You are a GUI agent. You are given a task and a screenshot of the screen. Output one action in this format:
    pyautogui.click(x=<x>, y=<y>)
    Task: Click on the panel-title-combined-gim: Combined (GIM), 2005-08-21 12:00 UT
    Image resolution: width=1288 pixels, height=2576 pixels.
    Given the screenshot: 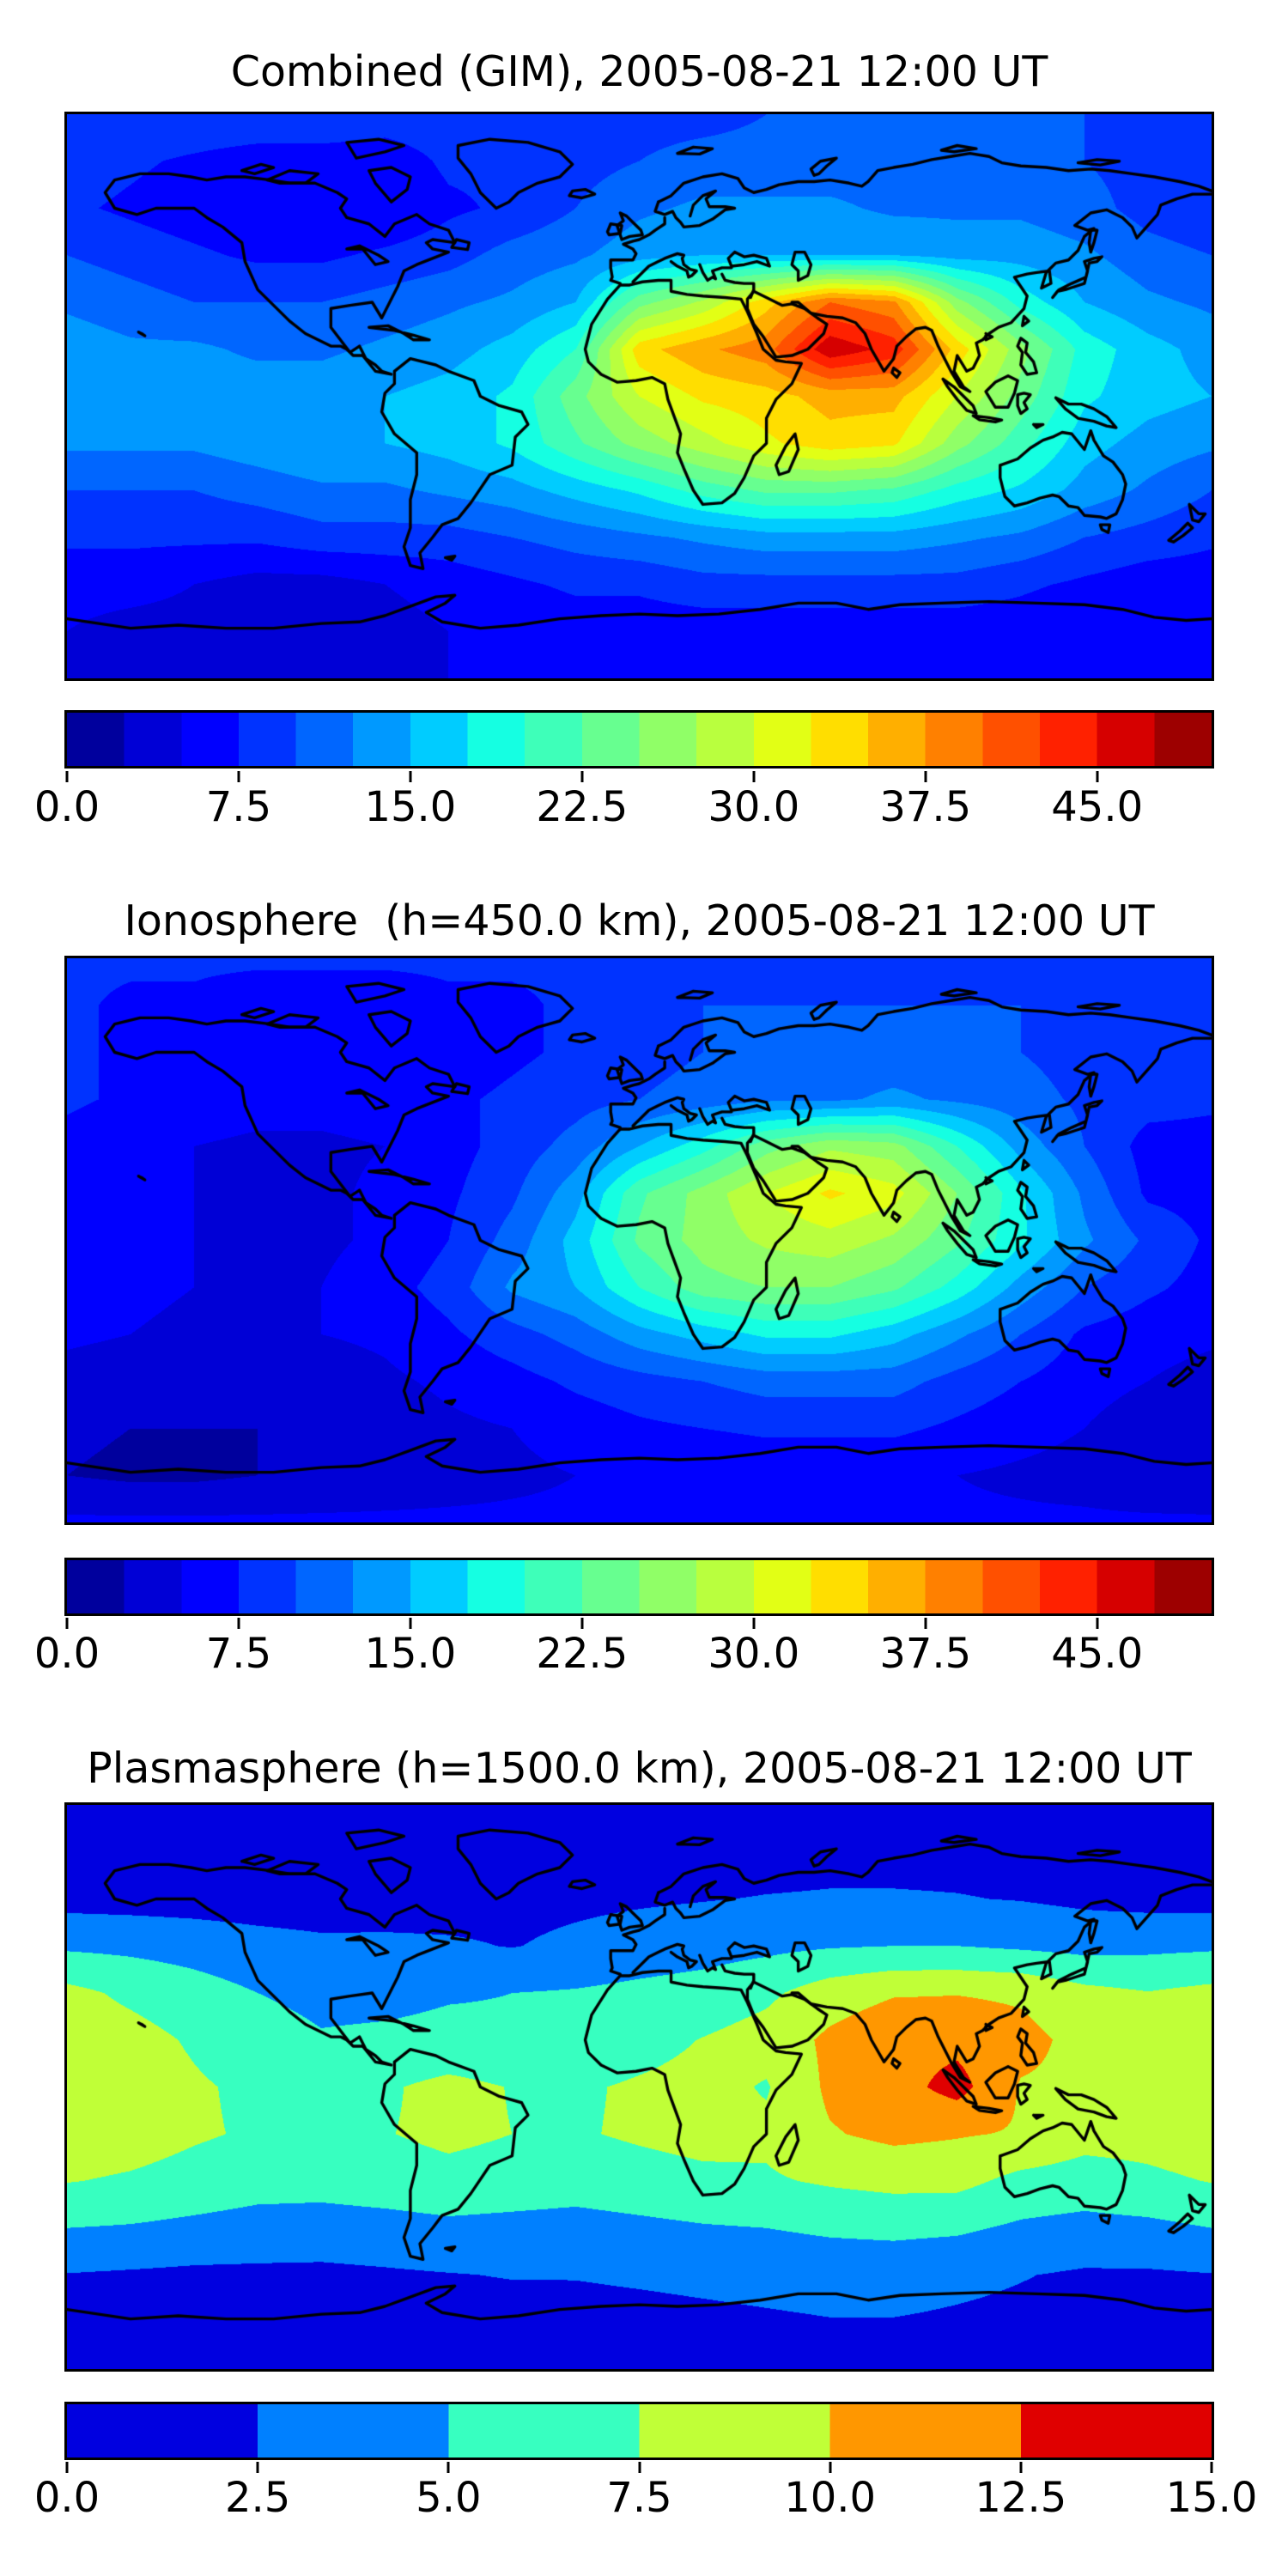 What is the action you would take?
    pyautogui.click(x=639, y=71)
    